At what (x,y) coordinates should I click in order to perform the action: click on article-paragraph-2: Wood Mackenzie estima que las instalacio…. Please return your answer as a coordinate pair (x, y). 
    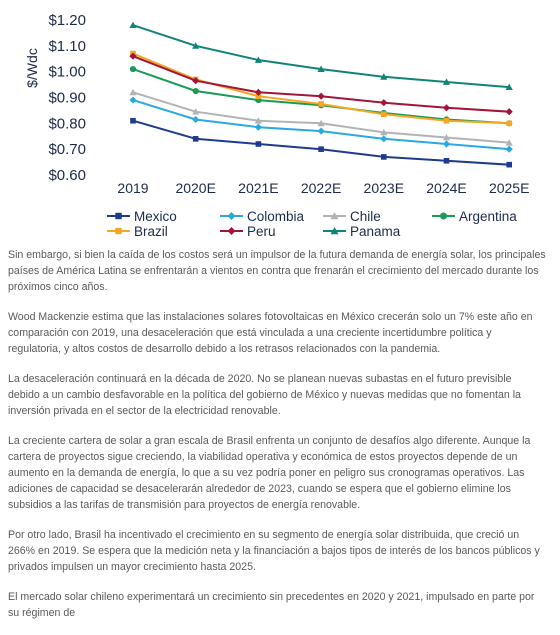
    Looking at the image, I should click on (270, 333).